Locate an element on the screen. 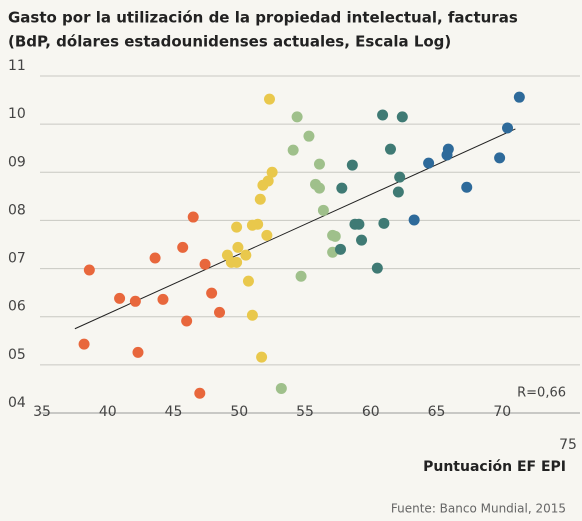  y-tick-label: 07 is located at coordinates (17, 259).